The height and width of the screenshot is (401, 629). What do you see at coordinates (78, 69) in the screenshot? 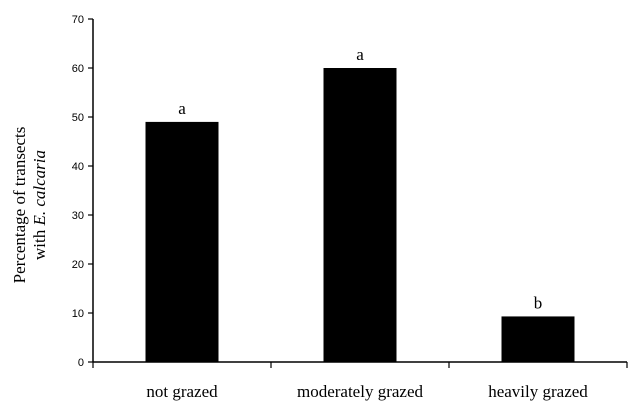
I see `y-tick-label: 60` at bounding box center [78, 69].